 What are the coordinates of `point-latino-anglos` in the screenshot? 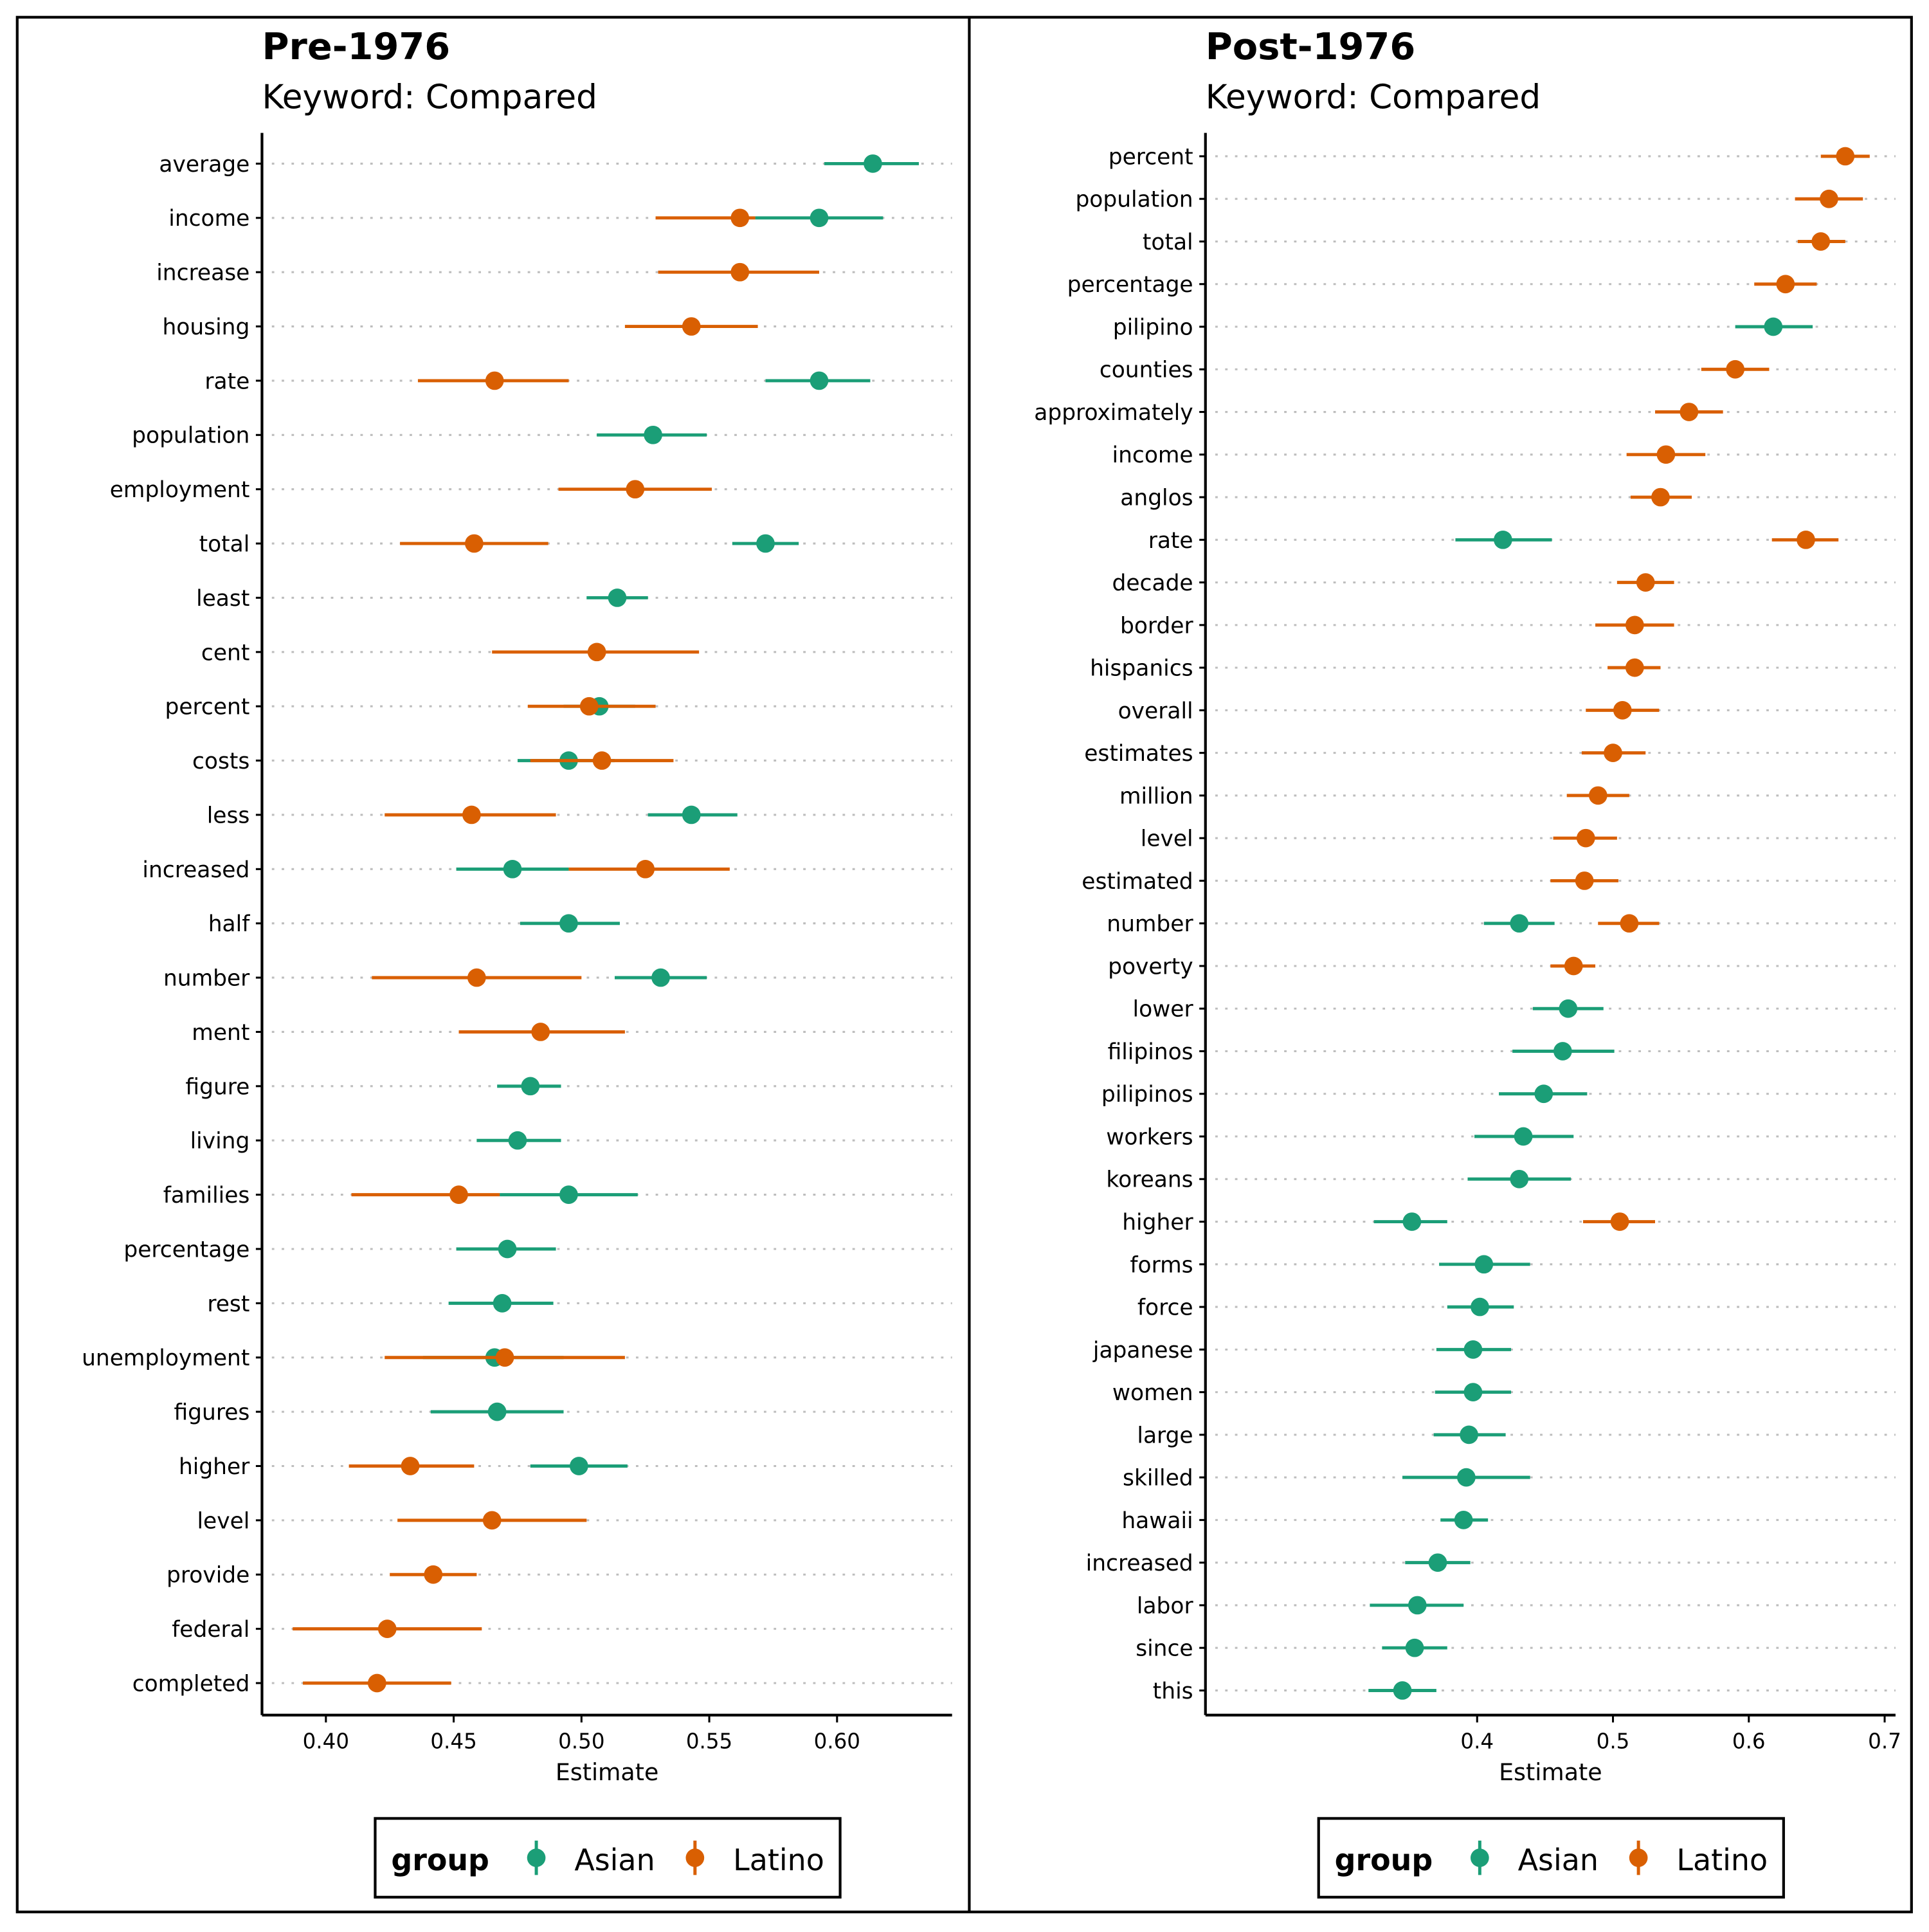 It's located at (1660, 498).